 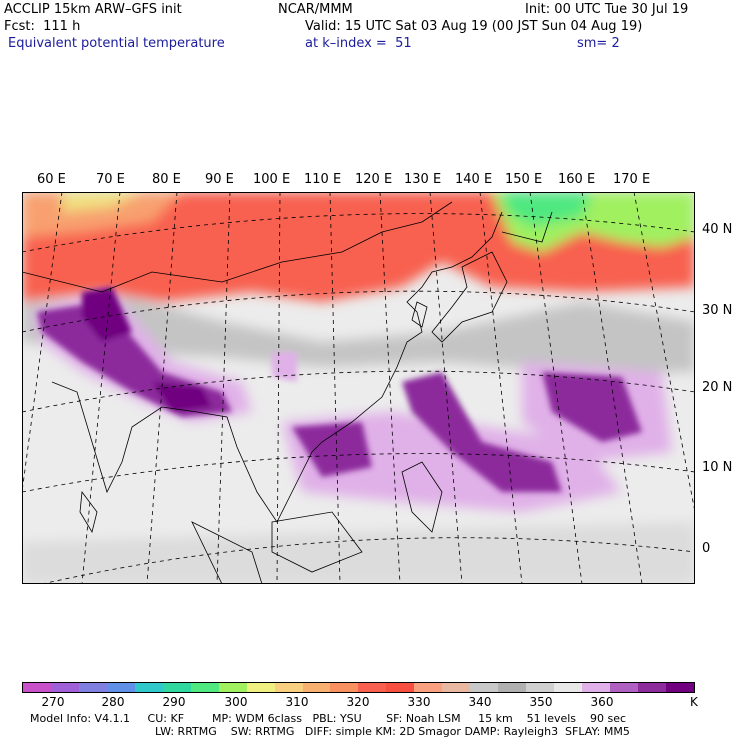 What do you see at coordinates (607, 9) in the screenshot?
I see `init-time: Init: 00 UTC Tue 30 Jul 19` at bounding box center [607, 9].